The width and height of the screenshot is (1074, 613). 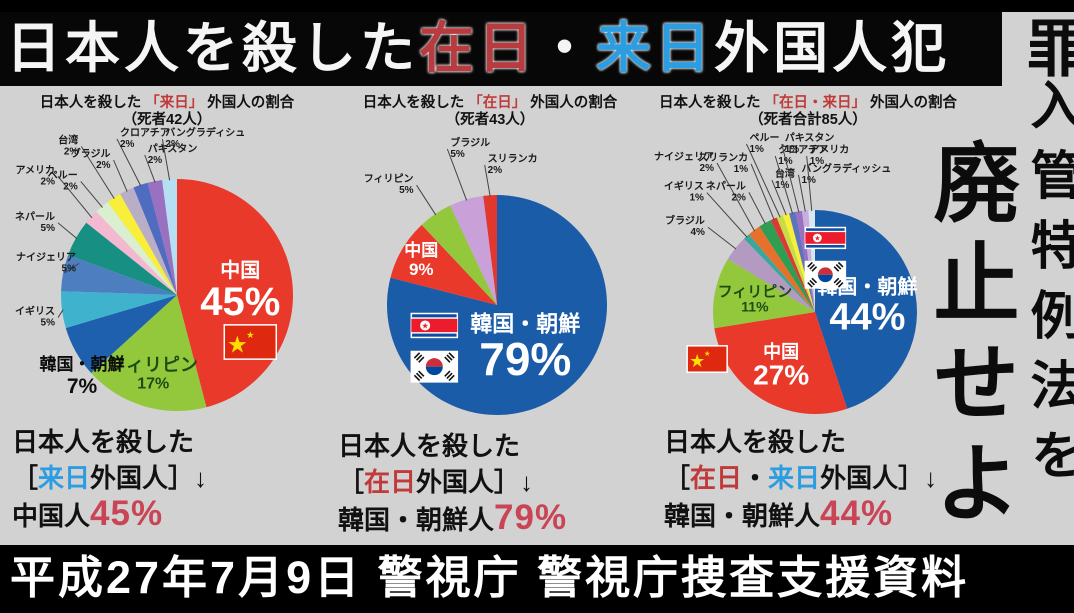 What do you see at coordinates (82, 364) in the screenshot?
I see `slice-label-name: 韓国・朝鮮` at bounding box center [82, 364].